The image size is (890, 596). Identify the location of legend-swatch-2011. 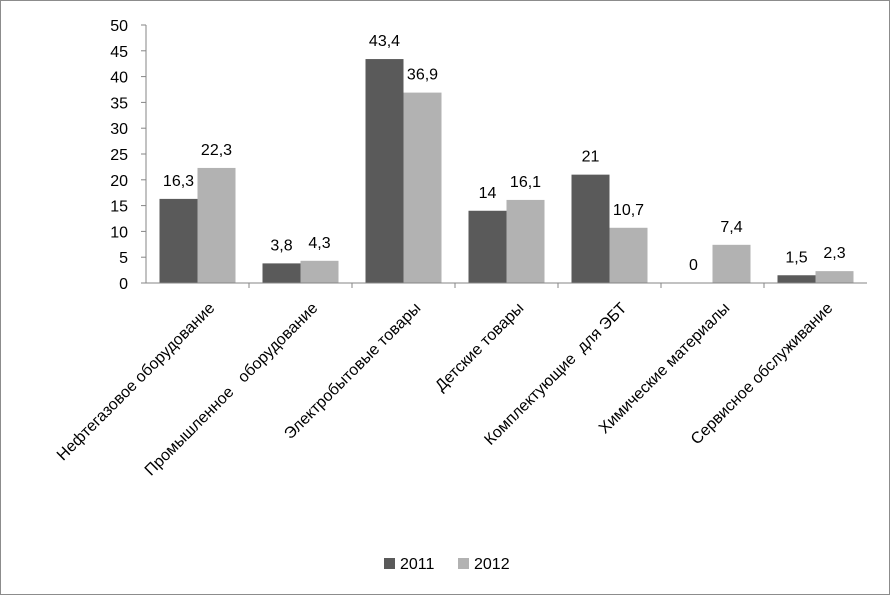
(389, 563).